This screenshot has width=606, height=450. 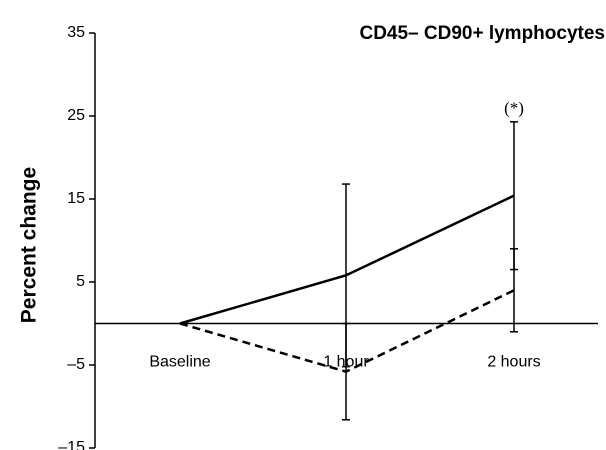 I want to click on y-tick-label: 5, so click(x=80, y=281).